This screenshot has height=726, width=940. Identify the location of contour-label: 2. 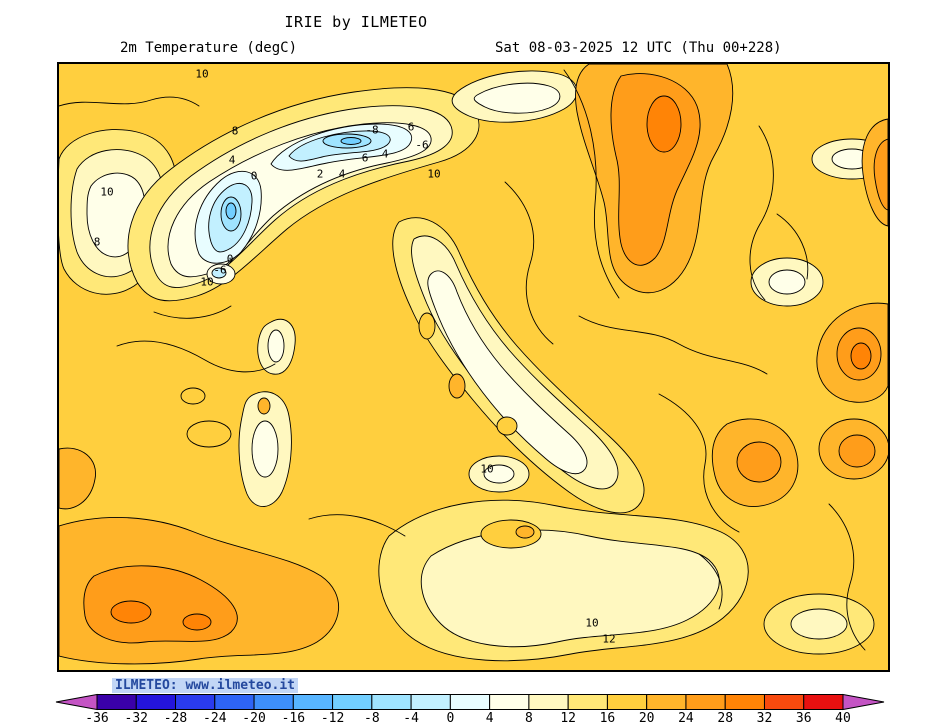
(320, 174).